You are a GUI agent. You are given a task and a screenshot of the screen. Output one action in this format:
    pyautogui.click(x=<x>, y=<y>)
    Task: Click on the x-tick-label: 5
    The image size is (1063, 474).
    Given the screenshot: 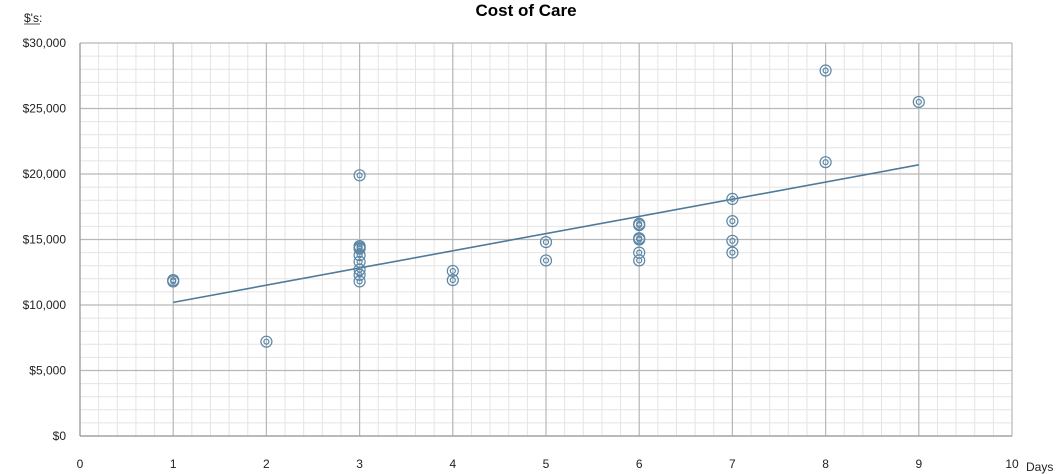 What is the action you would take?
    pyautogui.click(x=546, y=464)
    